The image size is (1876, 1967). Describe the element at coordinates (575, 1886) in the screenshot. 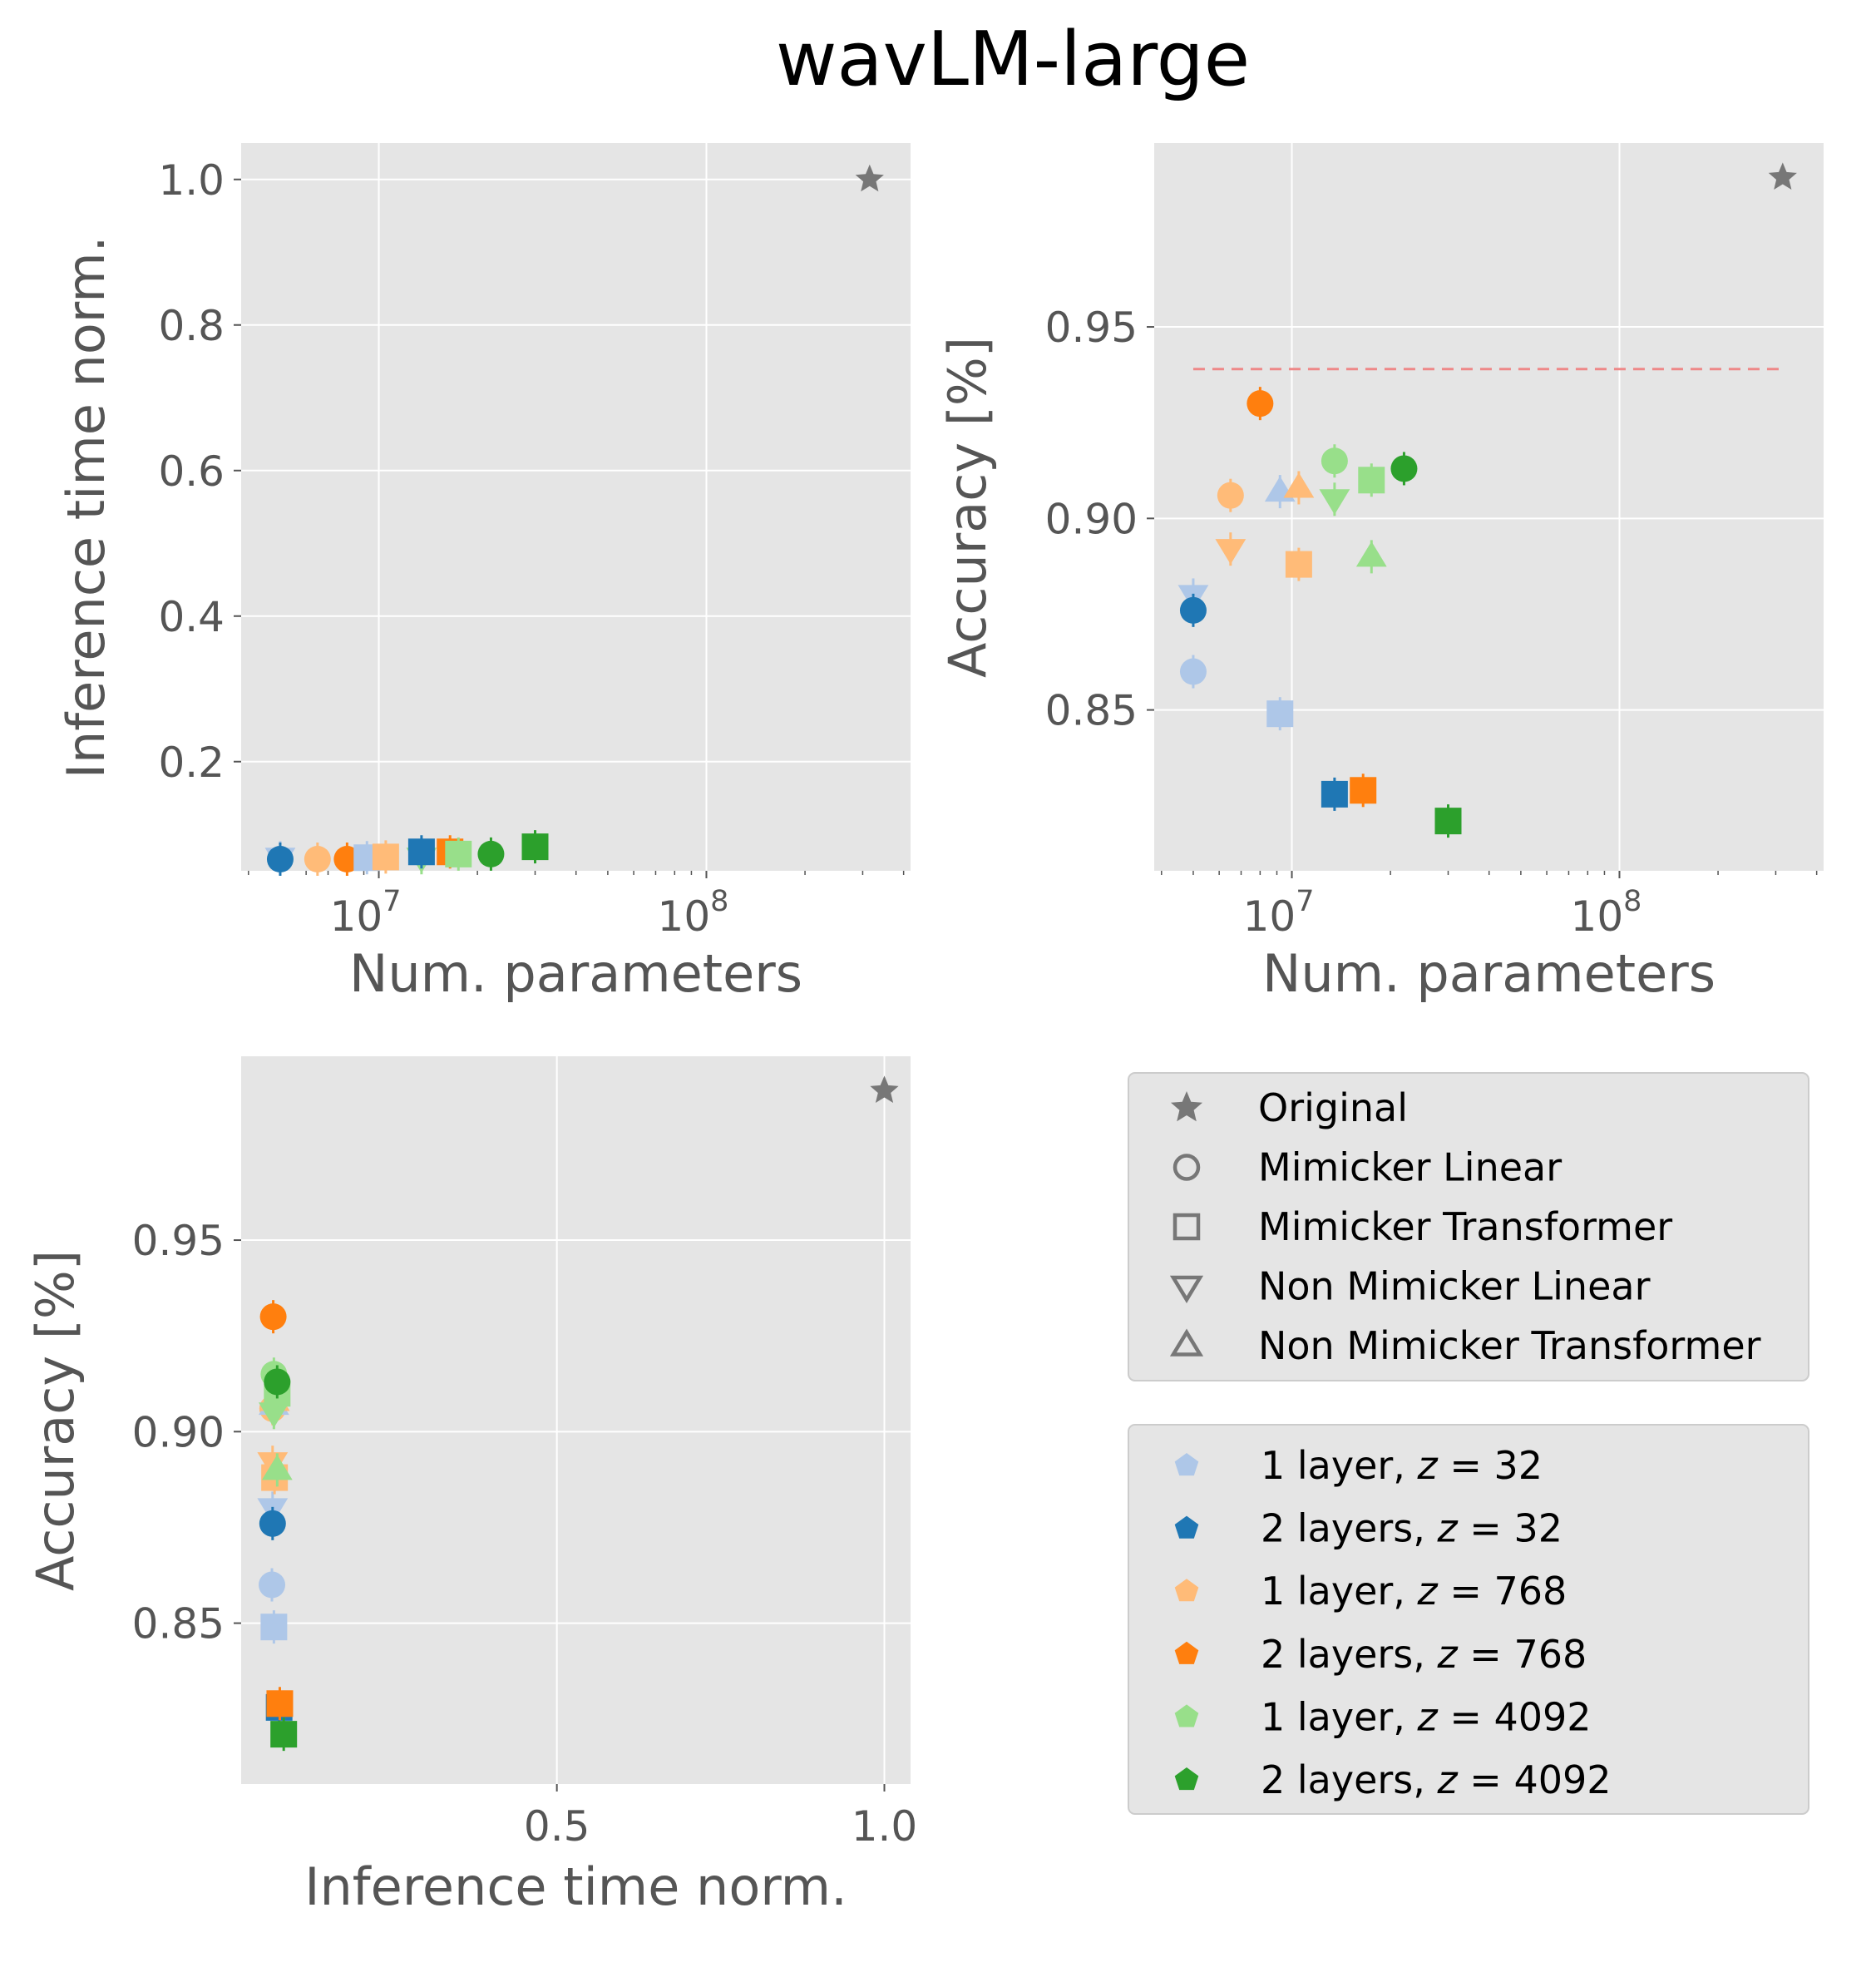

I see `x-axis-label: Inference time norm.` at that location.